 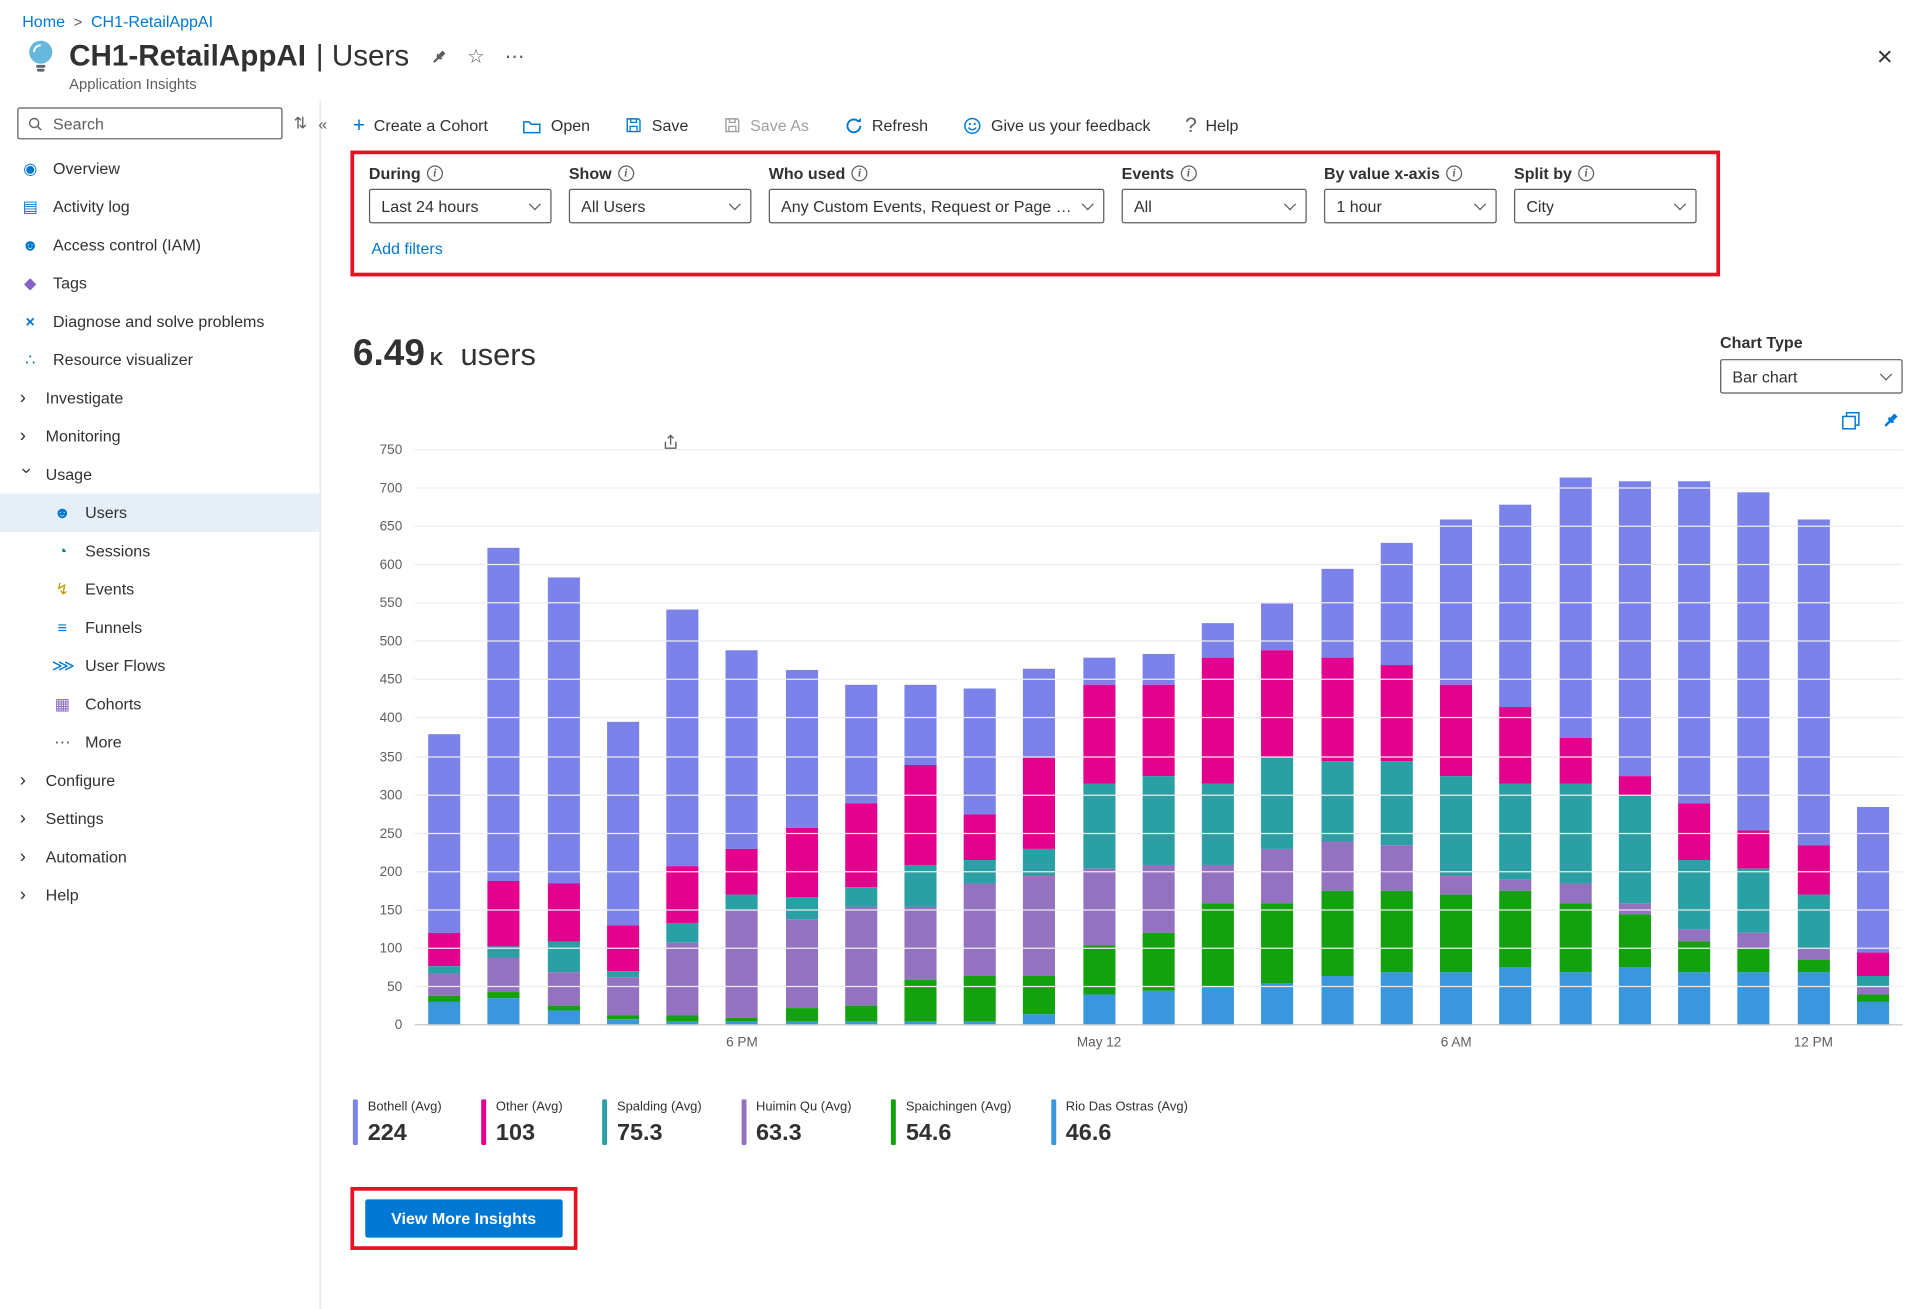 What do you see at coordinates (152, 21) in the screenshot?
I see `breadcrumb-link-ch1-retailappai: CH1-RetailAppAI` at bounding box center [152, 21].